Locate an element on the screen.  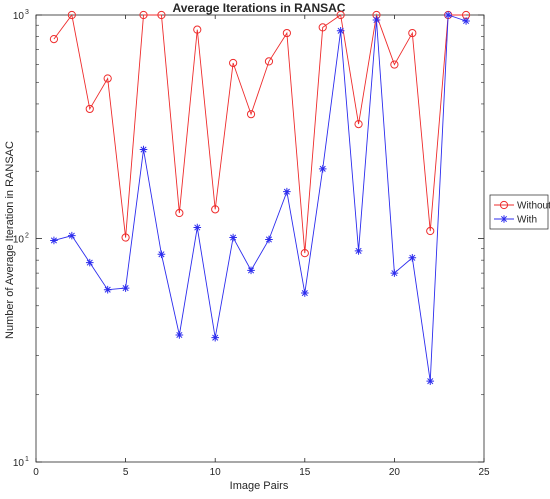
y-axis-label: Number of Average Iteration in RANSAC is located at coordinates (10, 240).